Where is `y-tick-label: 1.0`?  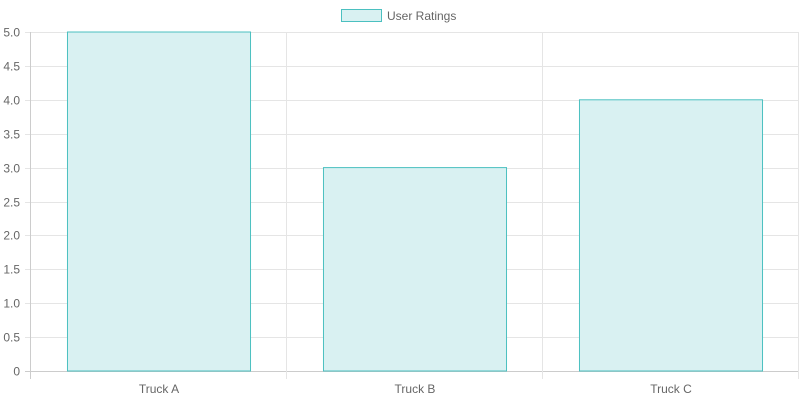 y-tick-label: 1.0 is located at coordinates (11, 304).